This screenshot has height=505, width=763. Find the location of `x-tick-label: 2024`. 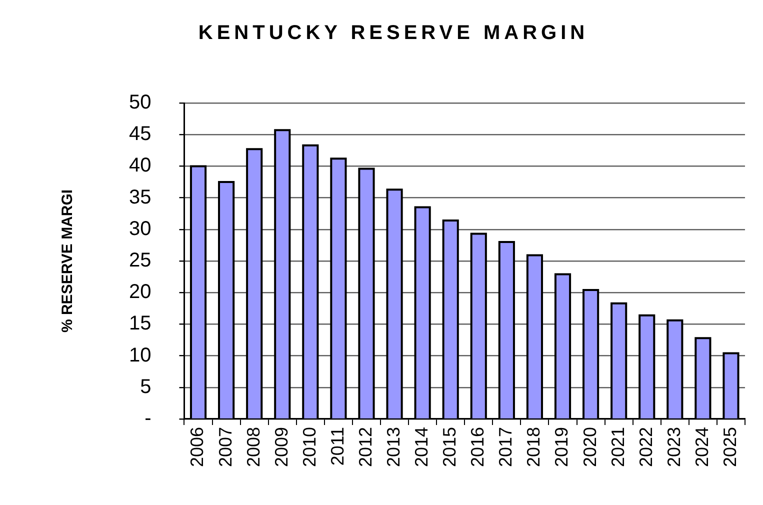

x-tick-label: 2024 is located at coordinates (702, 447).